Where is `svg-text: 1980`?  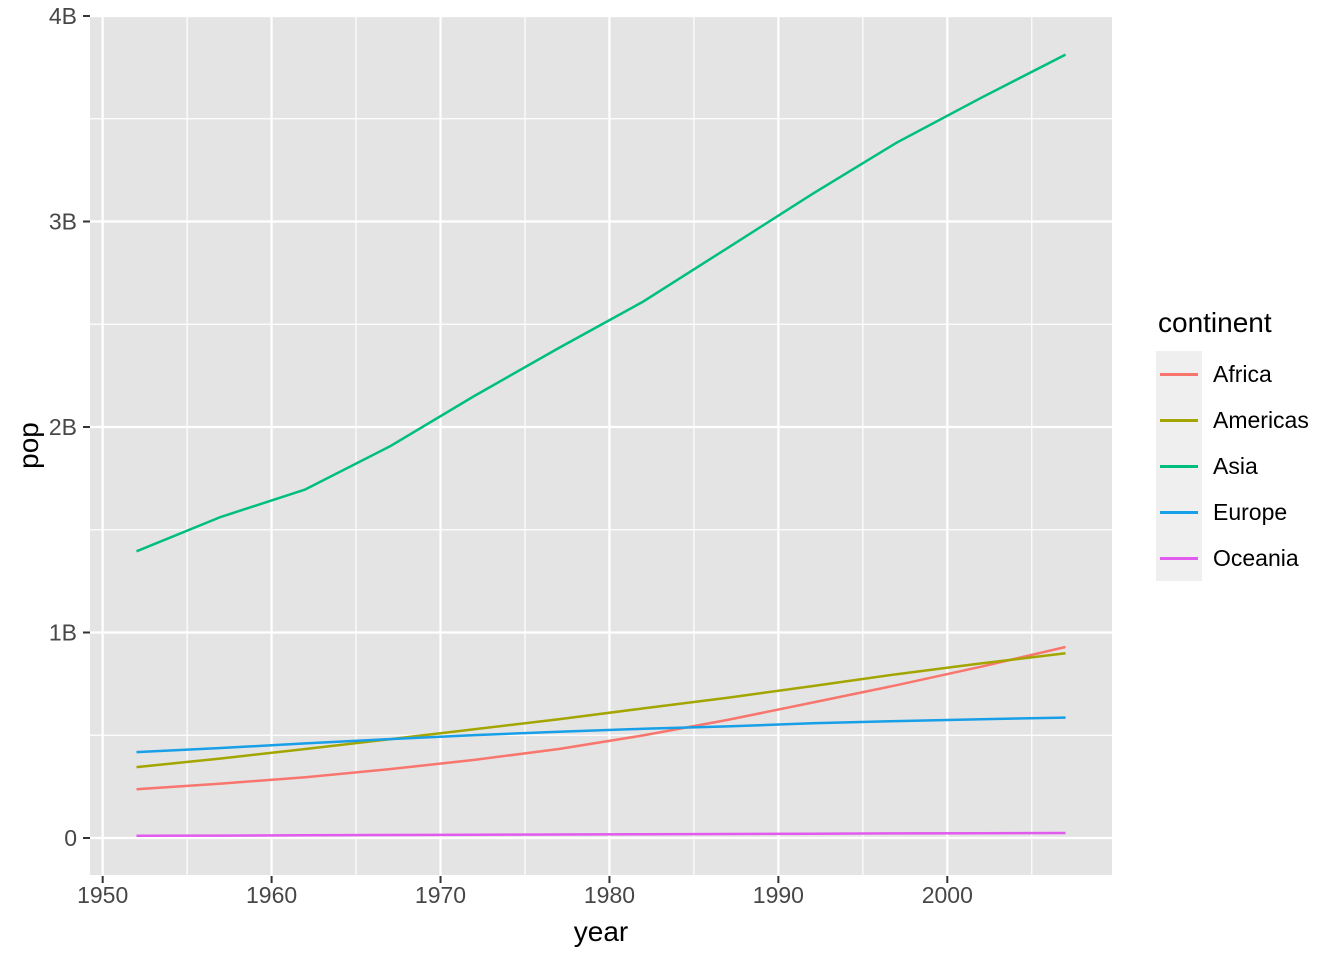
svg-text: 1980 is located at coordinates (609, 895).